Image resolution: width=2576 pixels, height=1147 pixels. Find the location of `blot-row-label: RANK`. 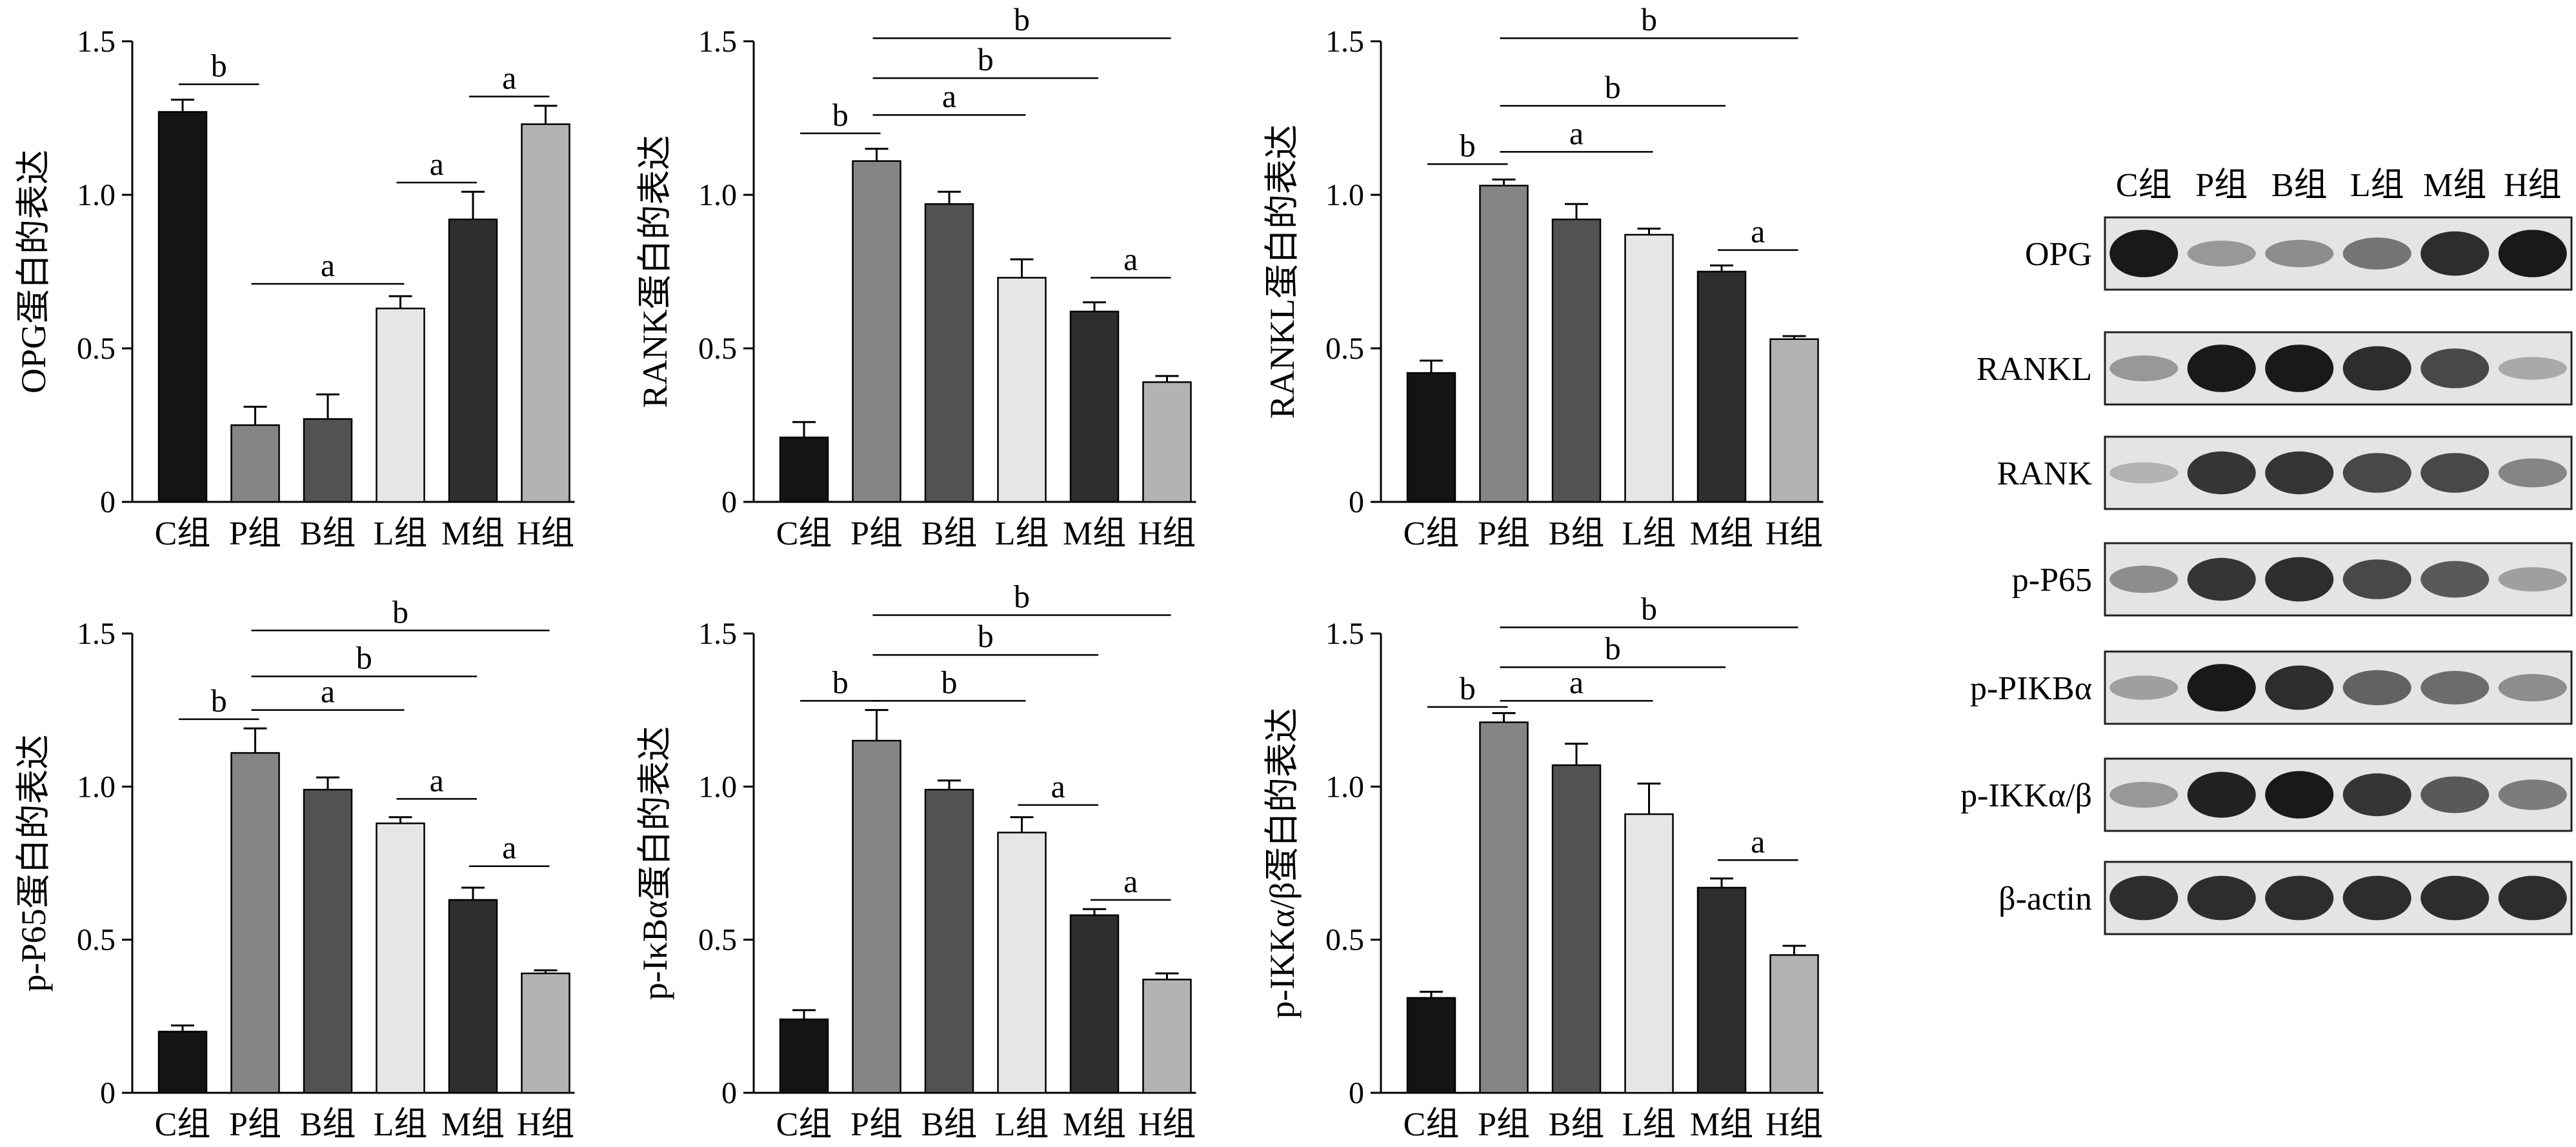

blot-row-label: RANK is located at coordinates (2045, 473).